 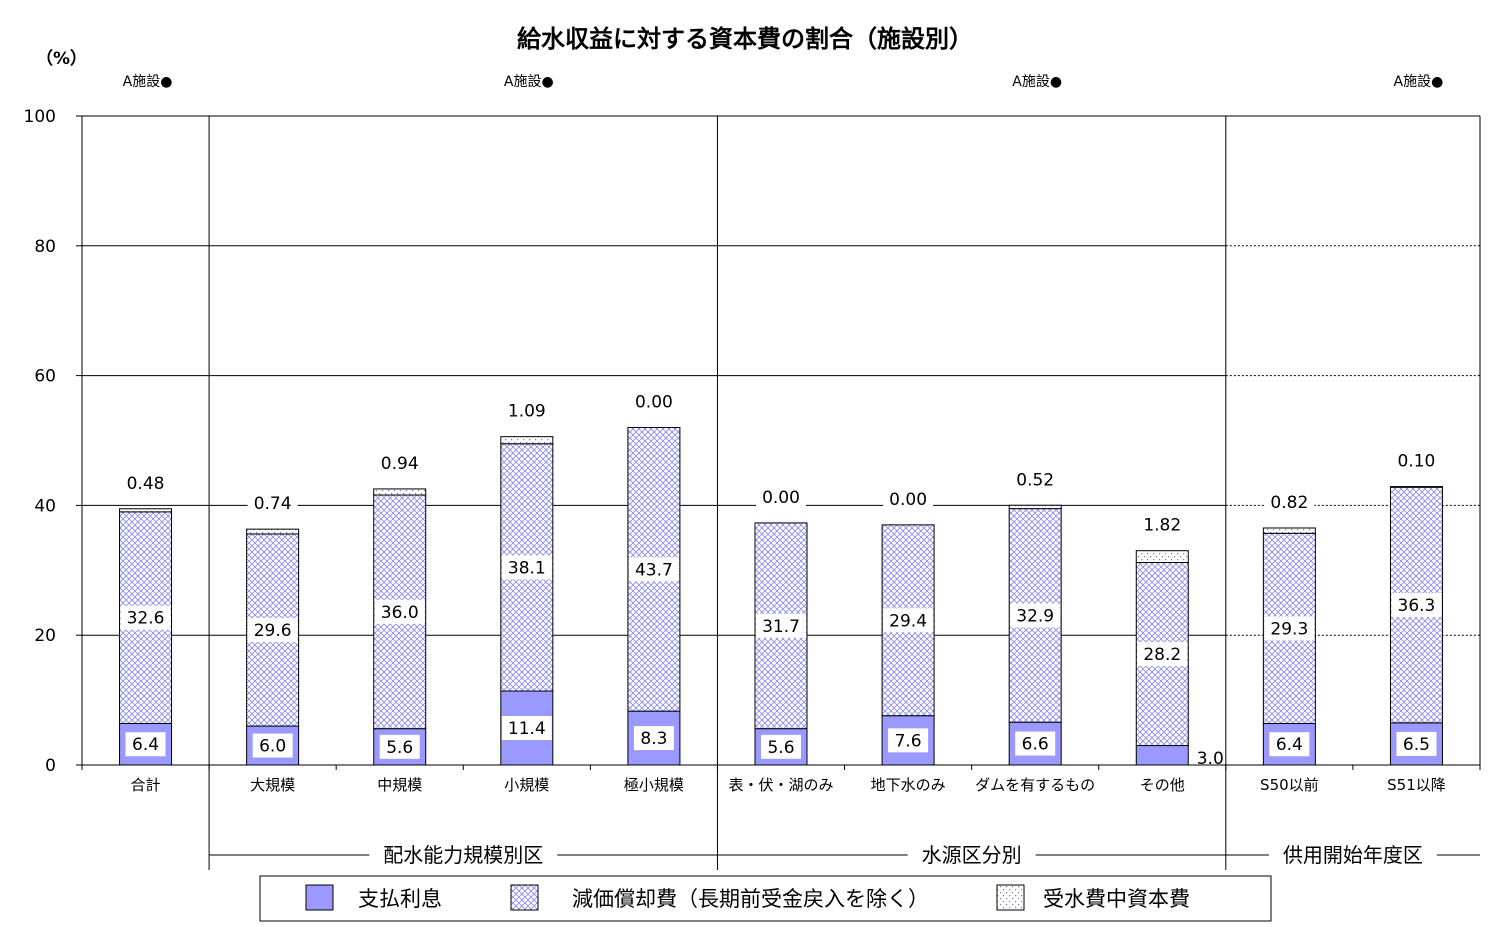 What do you see at coordinates (527, 568) in the screenshot?
I see `data-label: 38.1` at bounding box center [527, 568].